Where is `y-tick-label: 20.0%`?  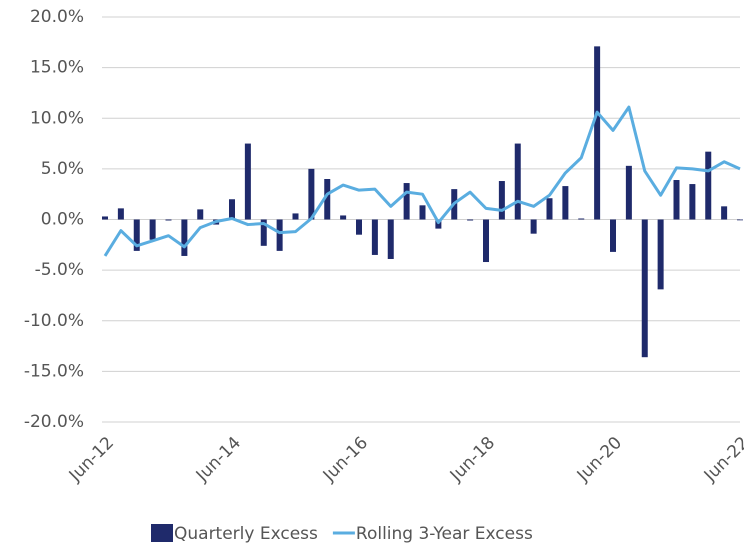 y-tick-label: 20.0% is located at coordinates (57, 17).